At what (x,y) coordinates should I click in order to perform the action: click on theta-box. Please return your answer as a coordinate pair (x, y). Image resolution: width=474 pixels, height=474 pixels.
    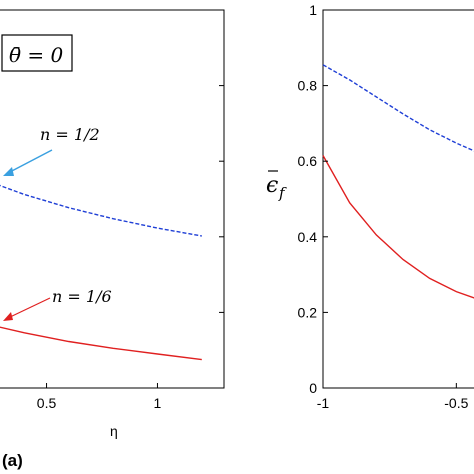
    Looking at the image, I should click on (37, 53).